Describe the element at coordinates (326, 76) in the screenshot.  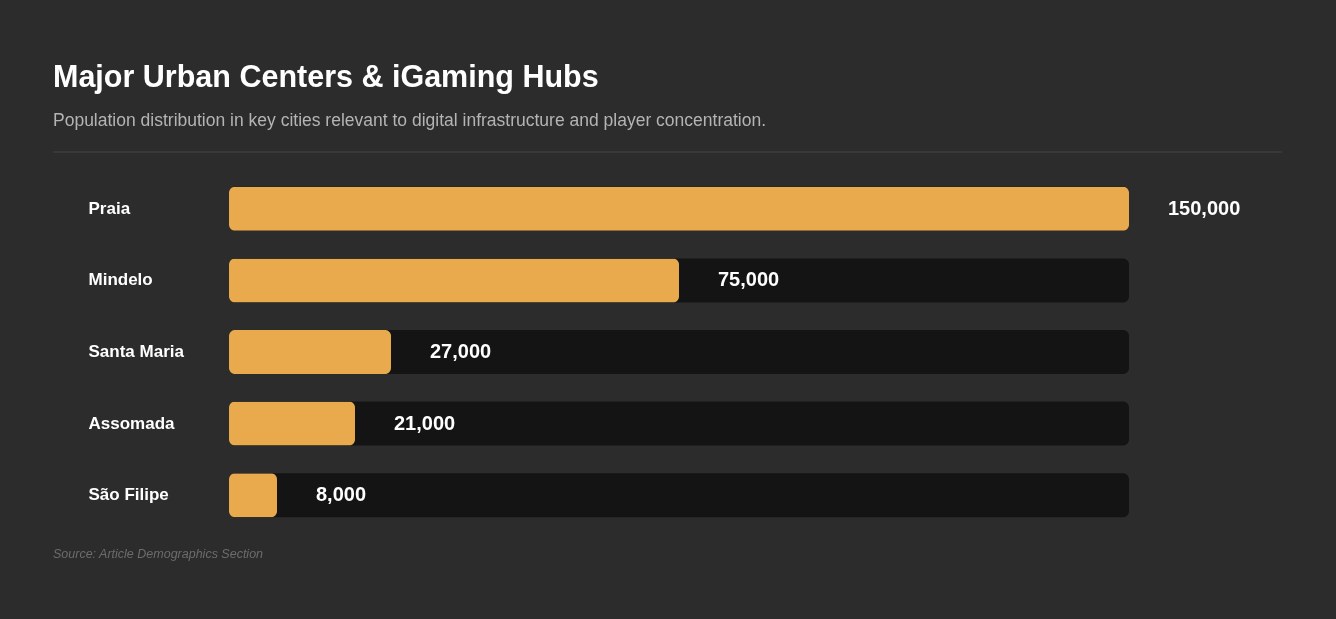
I see `chart-title: Major Urban Centers & iGaming Hubs` at that location.